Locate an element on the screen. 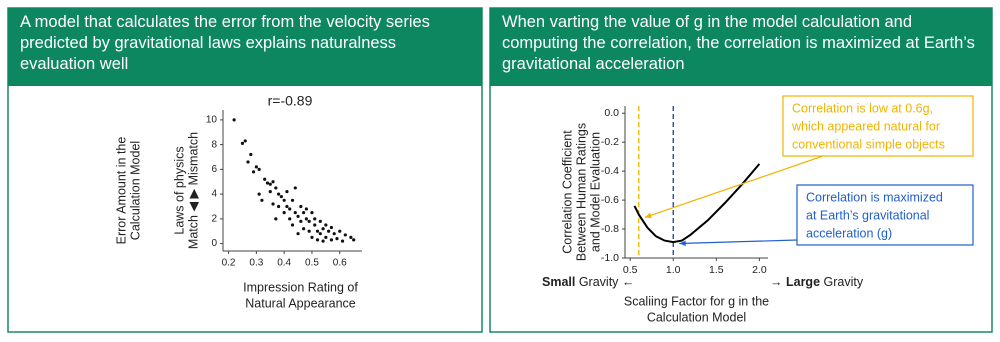  y-axis-label: Between Human Ratings is located at coordinates (581, 192).